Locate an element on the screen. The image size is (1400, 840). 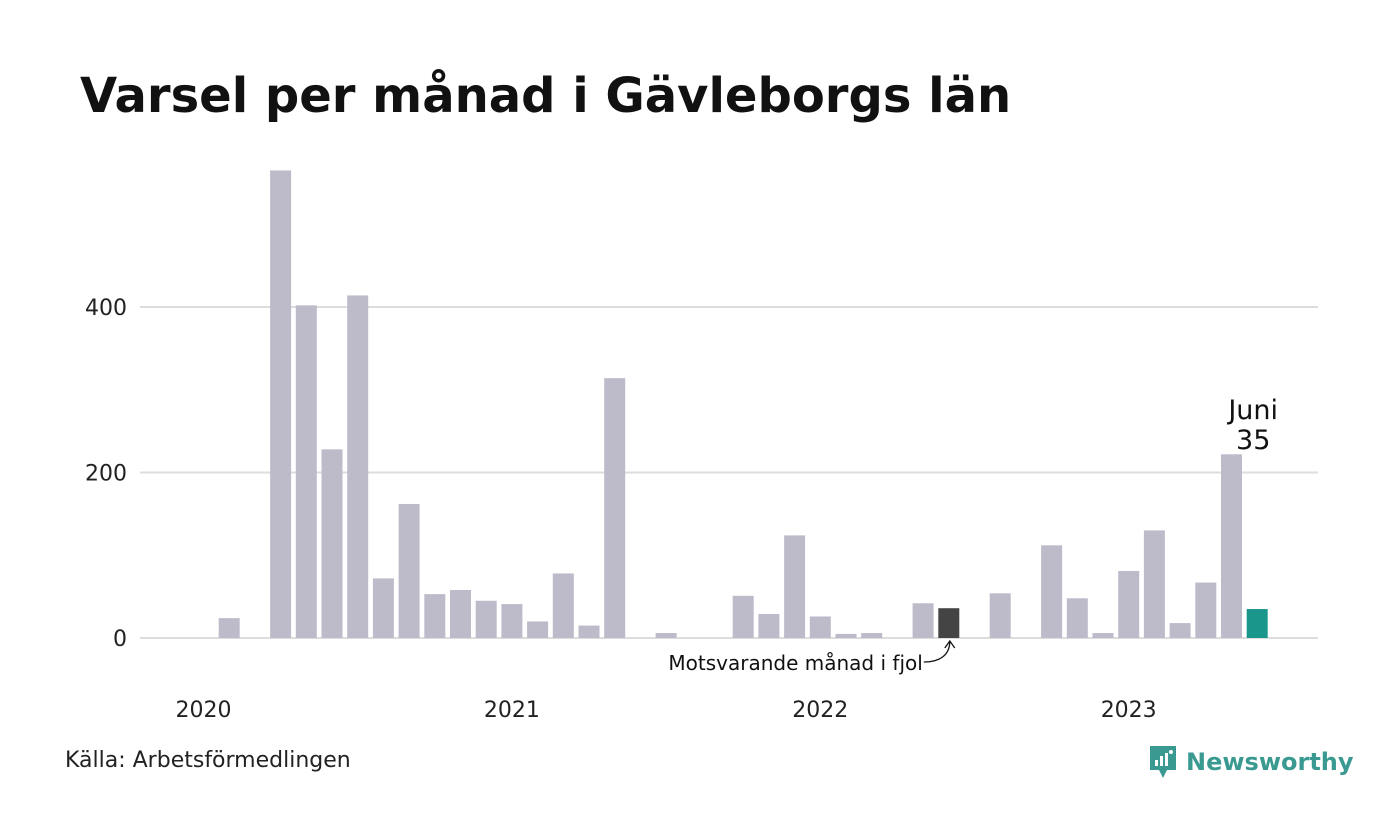
brand-name: Newsworthy is located at coordinates (1270, 762).